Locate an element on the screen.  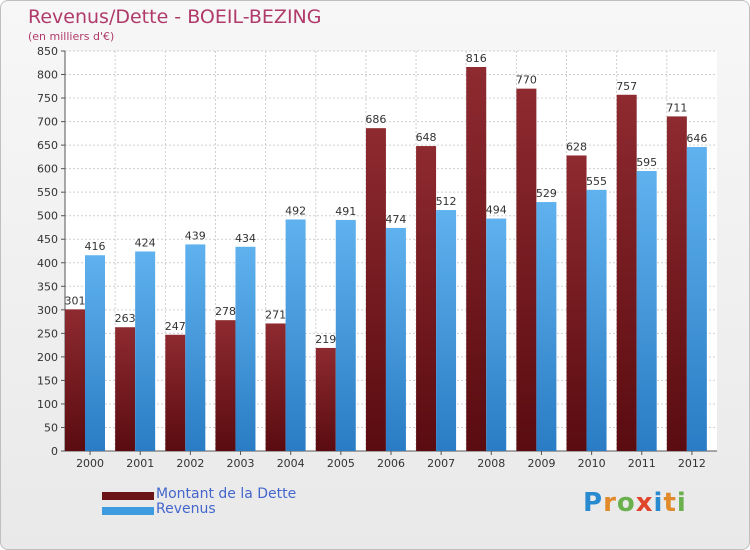
y-tick-label: 150 is located at coordinates (47, 380).